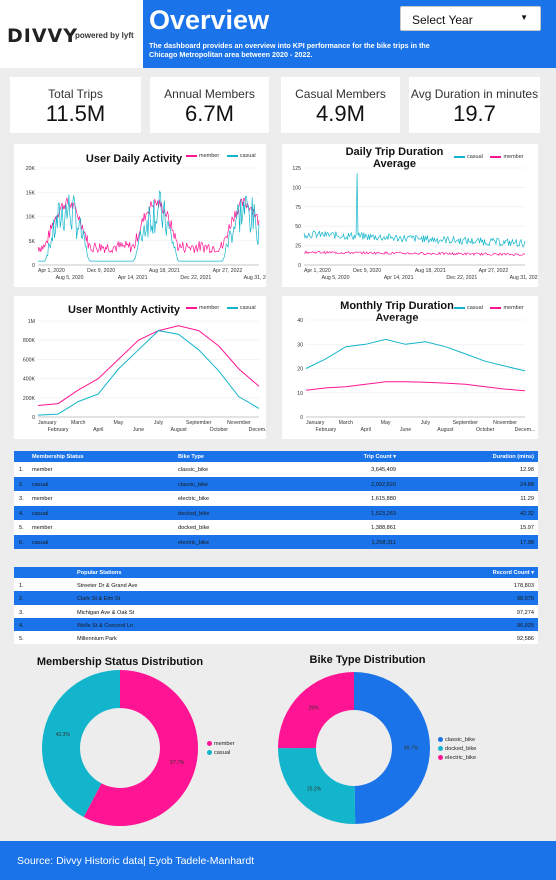 The image size is (556, 880). Describe the element at coordinates (177, 763) in the screenshot. I see `slice-value-label: 57.7%` at that location.